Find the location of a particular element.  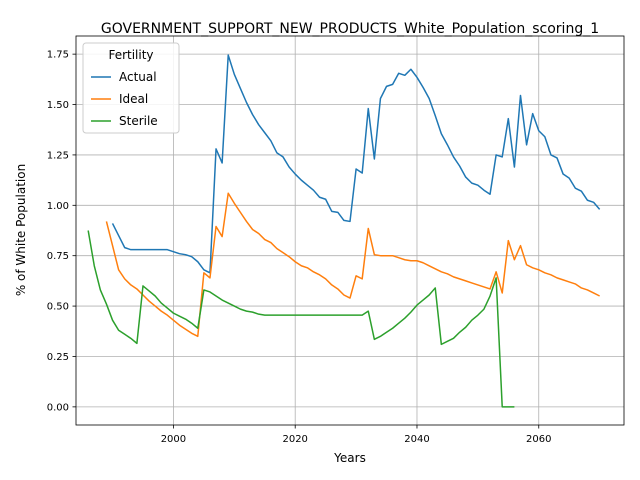

legend-item-sterile: Sterile is located at coordinates (124, 121).